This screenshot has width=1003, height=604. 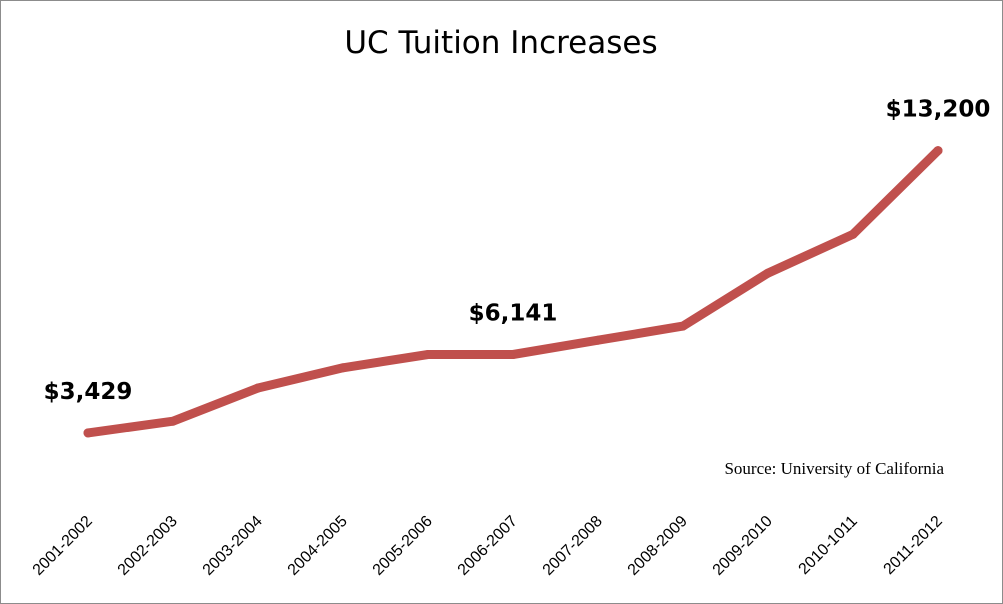 What do you see at coordinates (658, 546) in the screenshot?
I see `x-tick-label-2008-2009: 2008-2009` at bounding box center [658, 546].